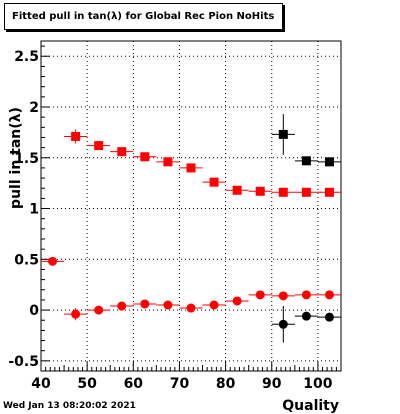  What do you see at coordinates (226, 384) in the screenshot?
I see `x-tick-label: 80` at bounding box center [226, 384].